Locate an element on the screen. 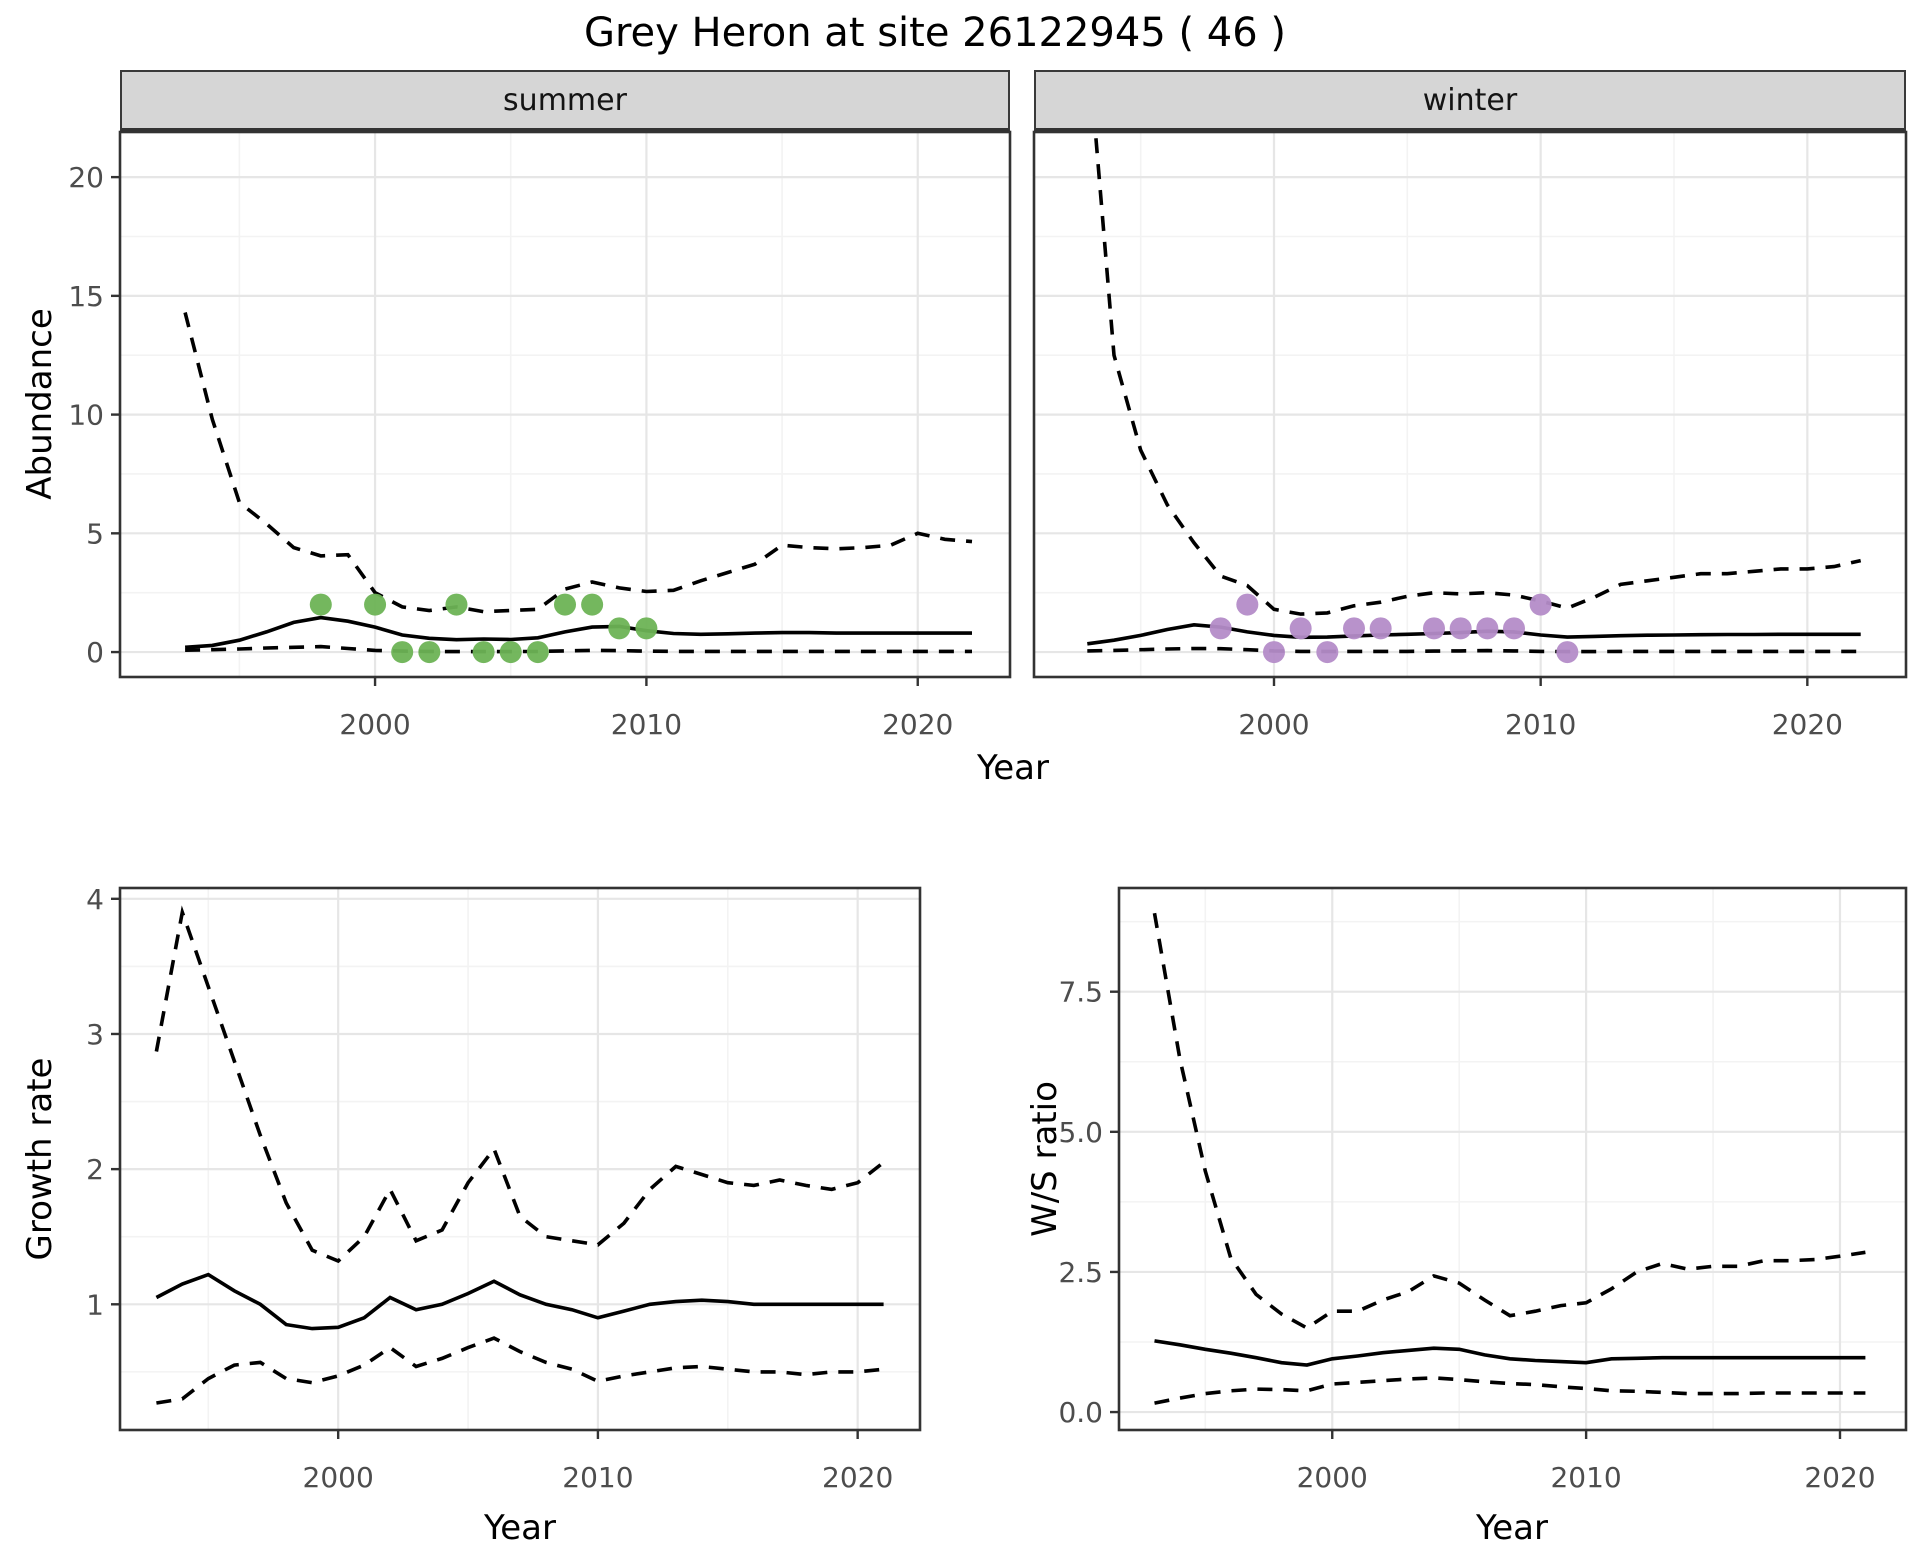 The width and height of the screenshot is (1920, 1560). x-axis-title-year-ws: Year is located at coordinates (1512, 1528).